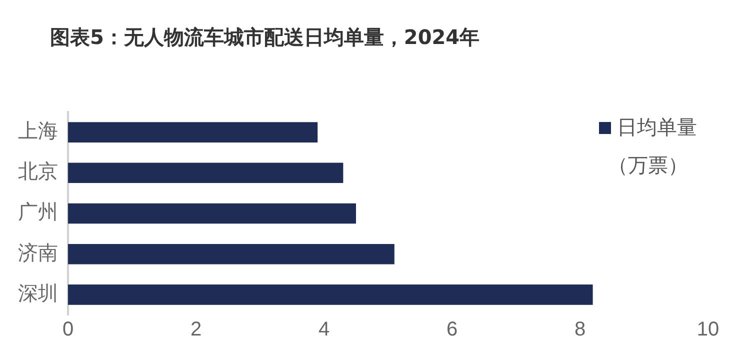 Image resolution: width=746 pixels, height=355 pixels. Describe the element at coordinates (38, 292) in the screenshot. I see `y-tick-label: 深圳` at that location.